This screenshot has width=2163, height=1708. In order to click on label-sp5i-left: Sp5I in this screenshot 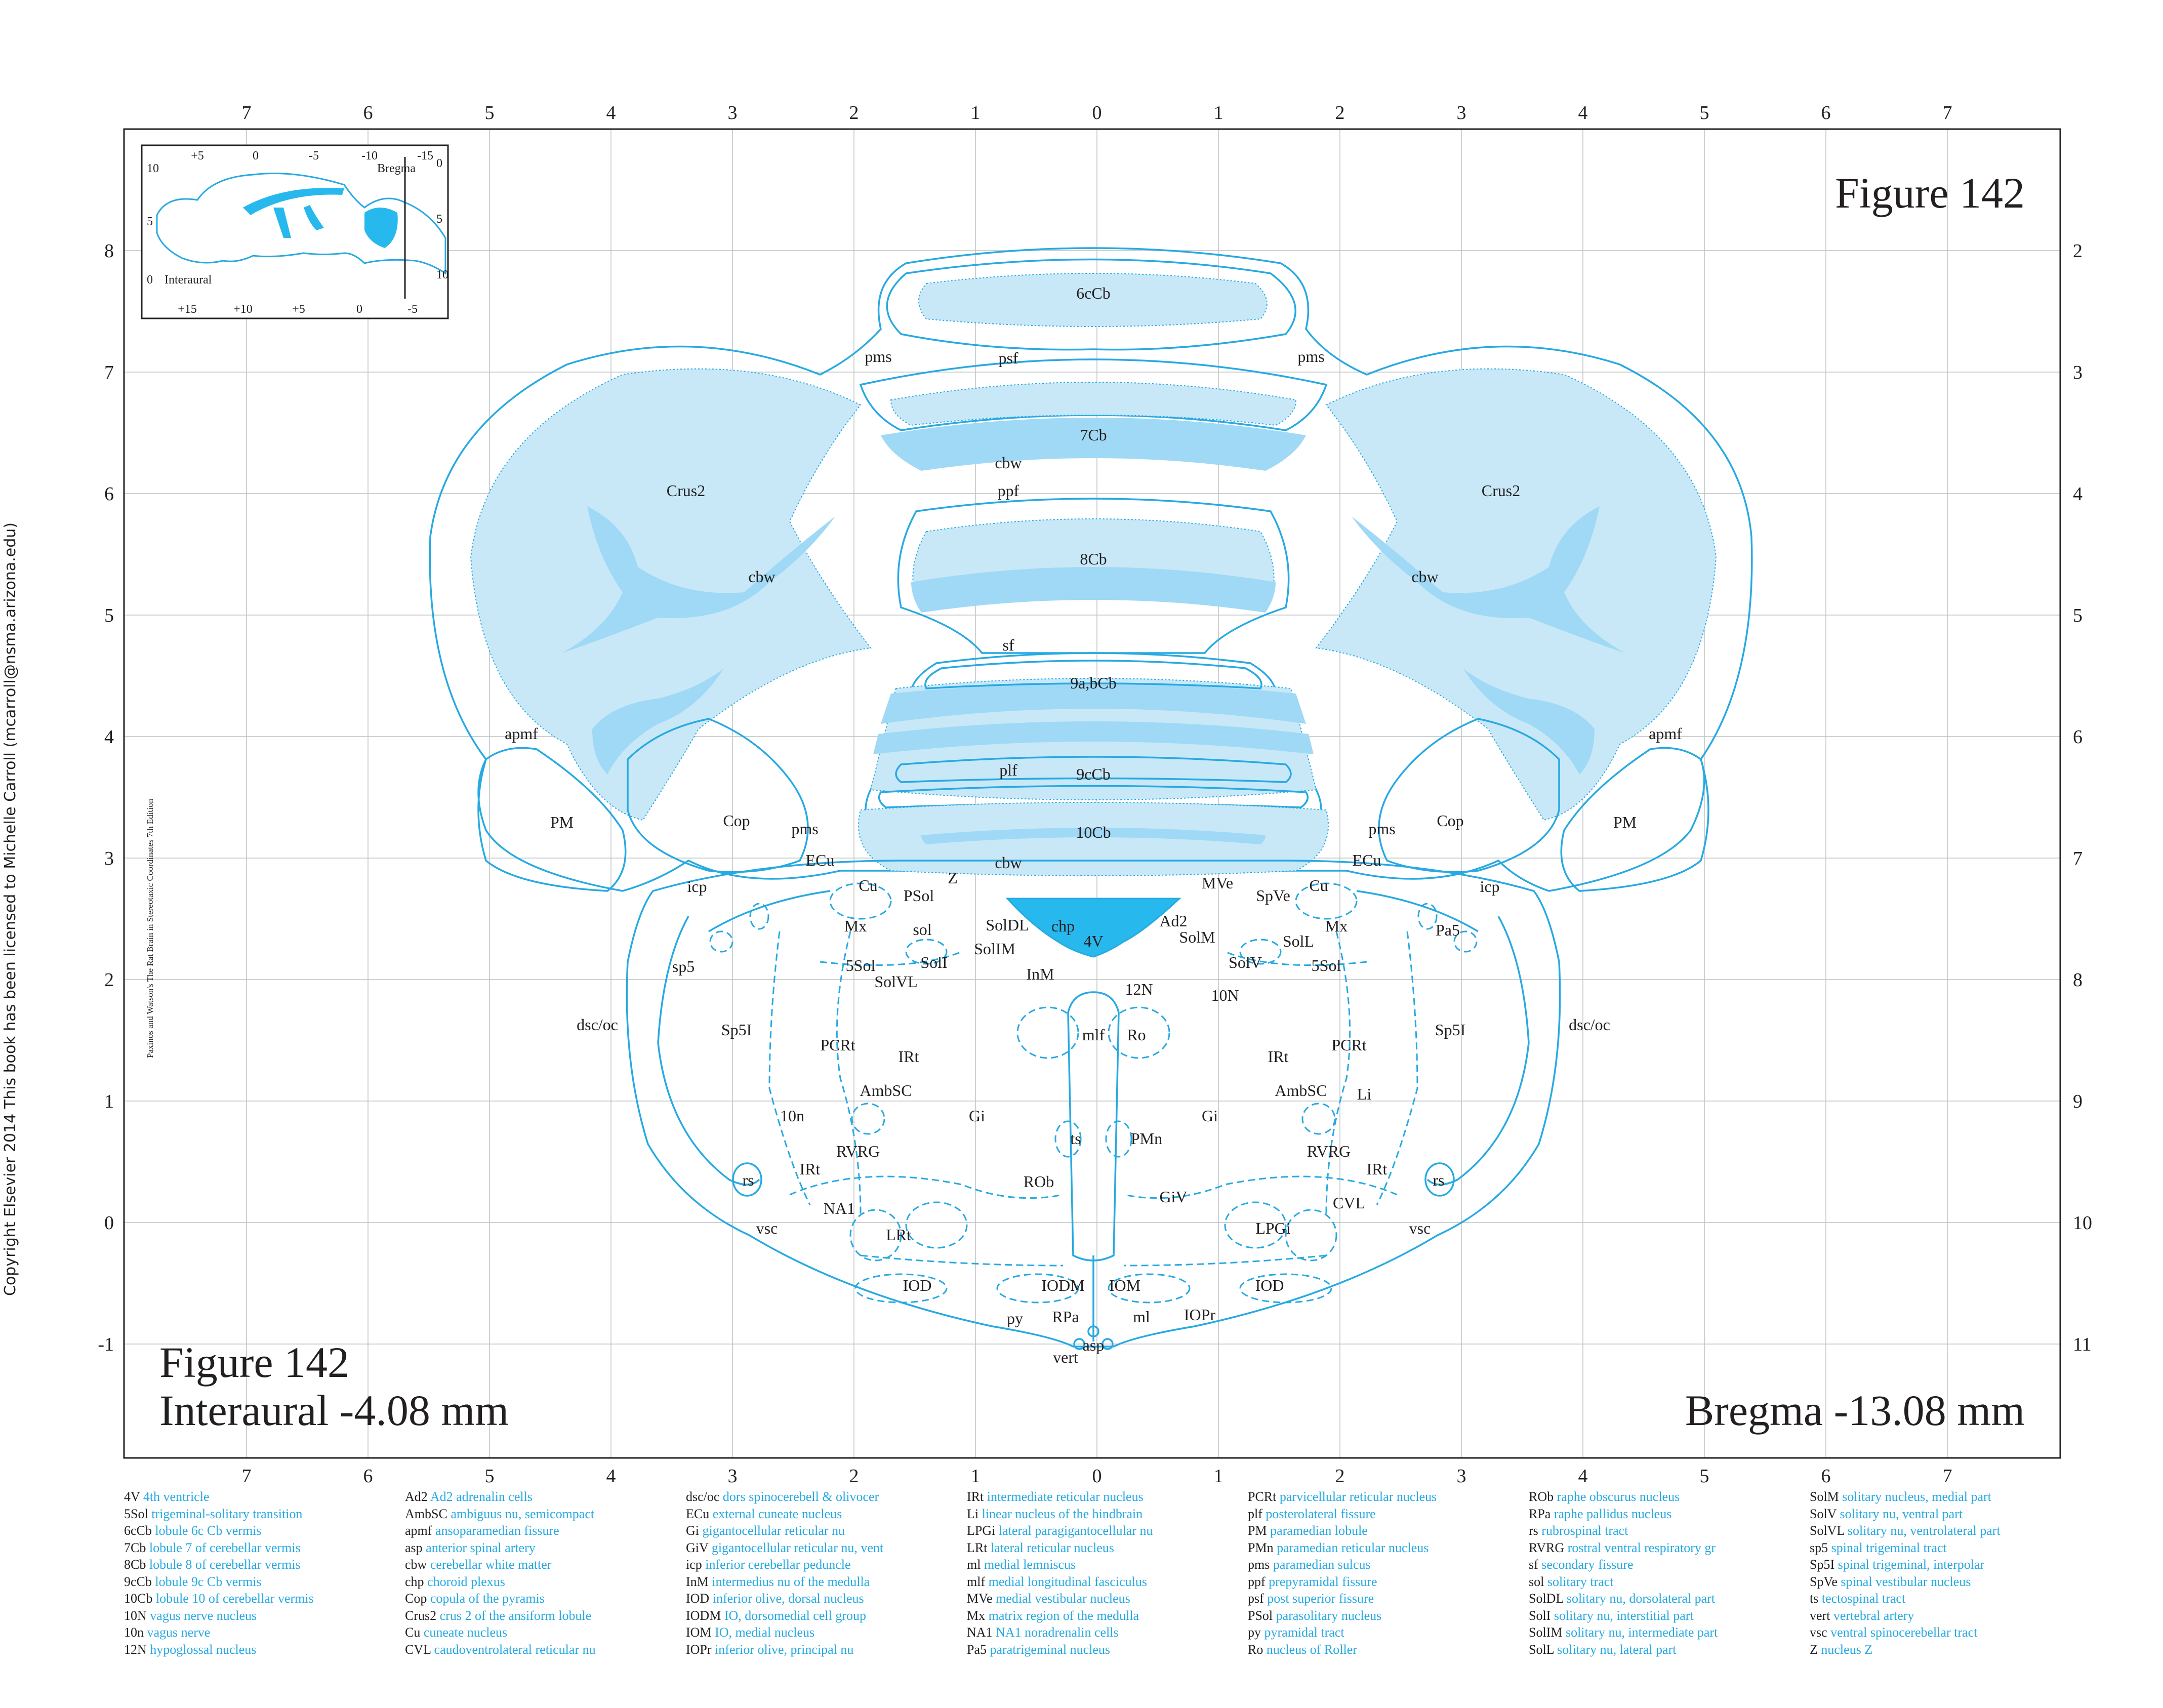, I will do `click(736, 1030)`.